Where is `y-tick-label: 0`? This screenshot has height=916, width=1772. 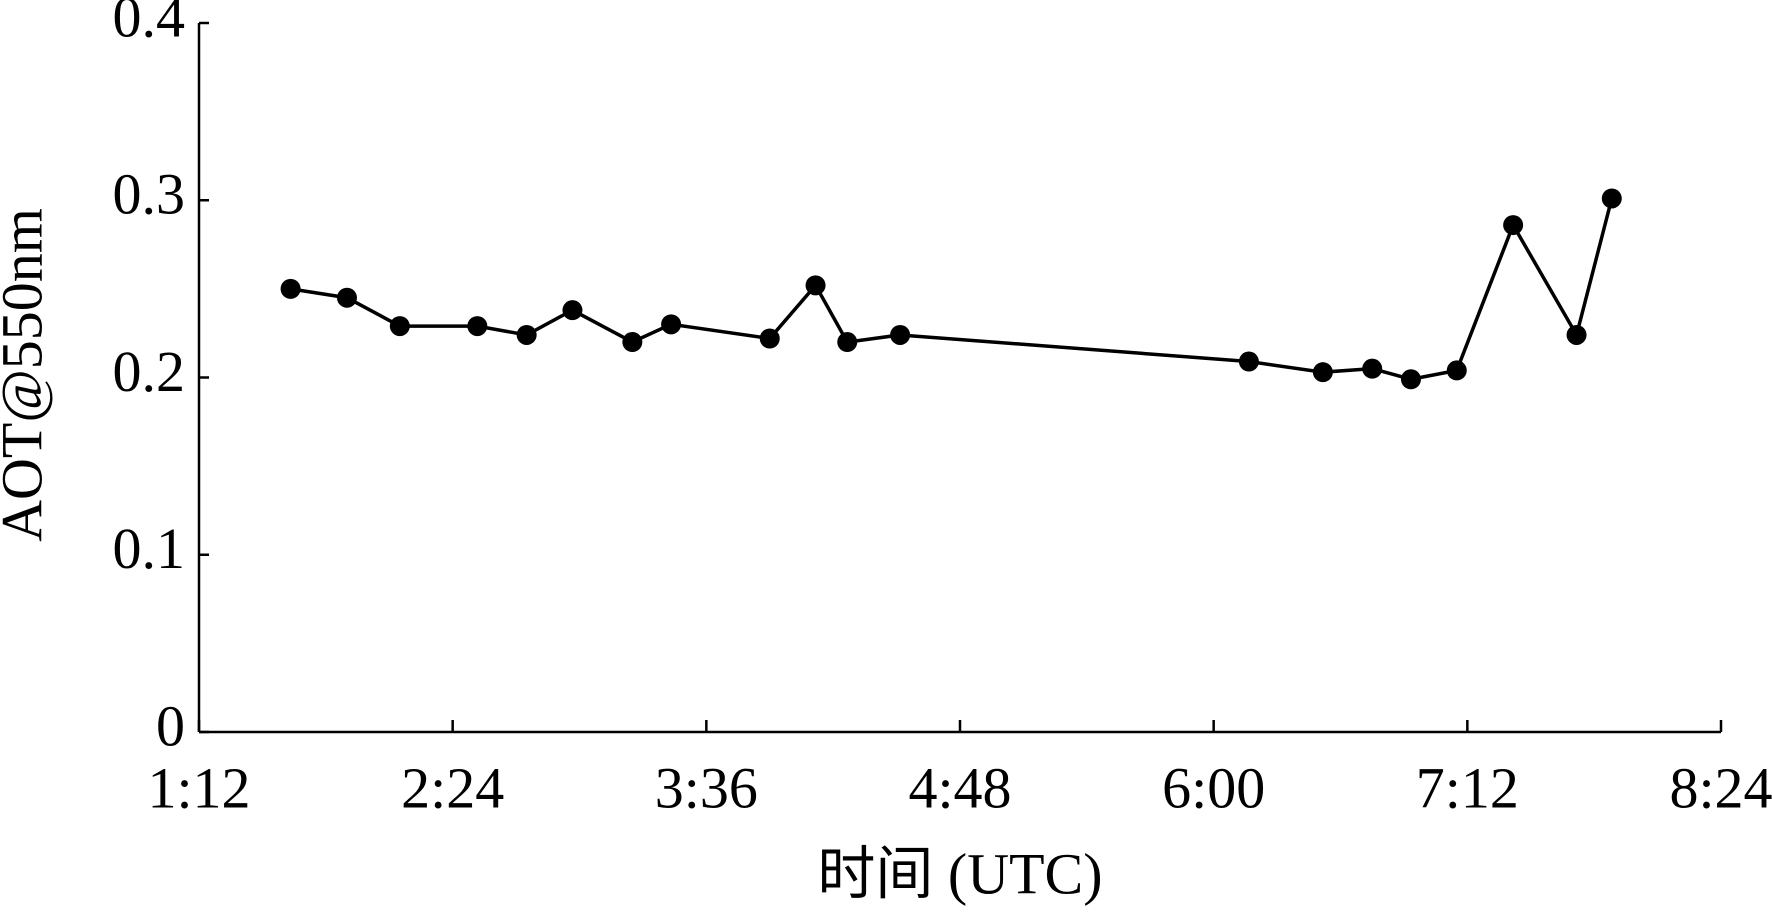
y-tick-label: 0 is located at coordinates (170, 725).